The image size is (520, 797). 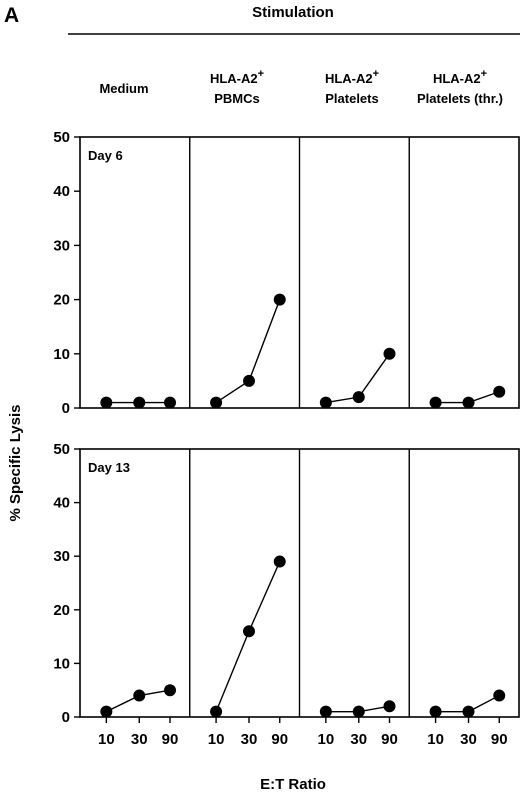 I want to click on column-subheader-platelets: Platelets, so click(x=351, y=98).